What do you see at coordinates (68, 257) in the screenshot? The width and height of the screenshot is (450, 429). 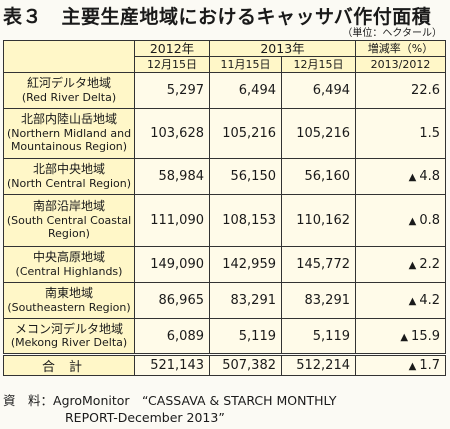 I see `region-name-jp: 中央高原地域` at bounding box center [68, 257].